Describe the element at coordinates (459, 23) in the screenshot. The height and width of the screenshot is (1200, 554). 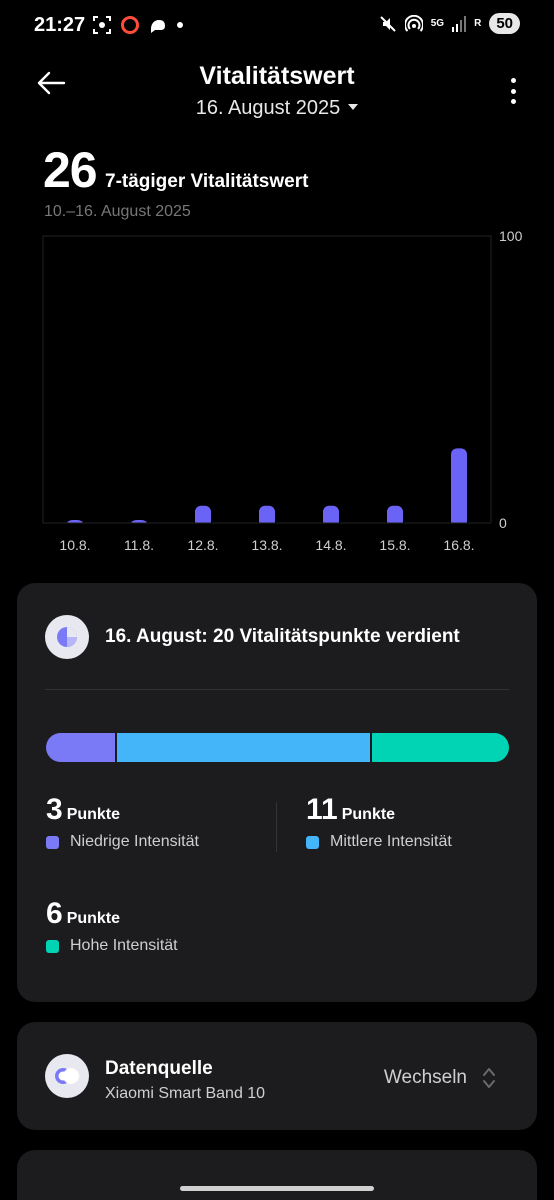
I see `signal-icon` at that location.